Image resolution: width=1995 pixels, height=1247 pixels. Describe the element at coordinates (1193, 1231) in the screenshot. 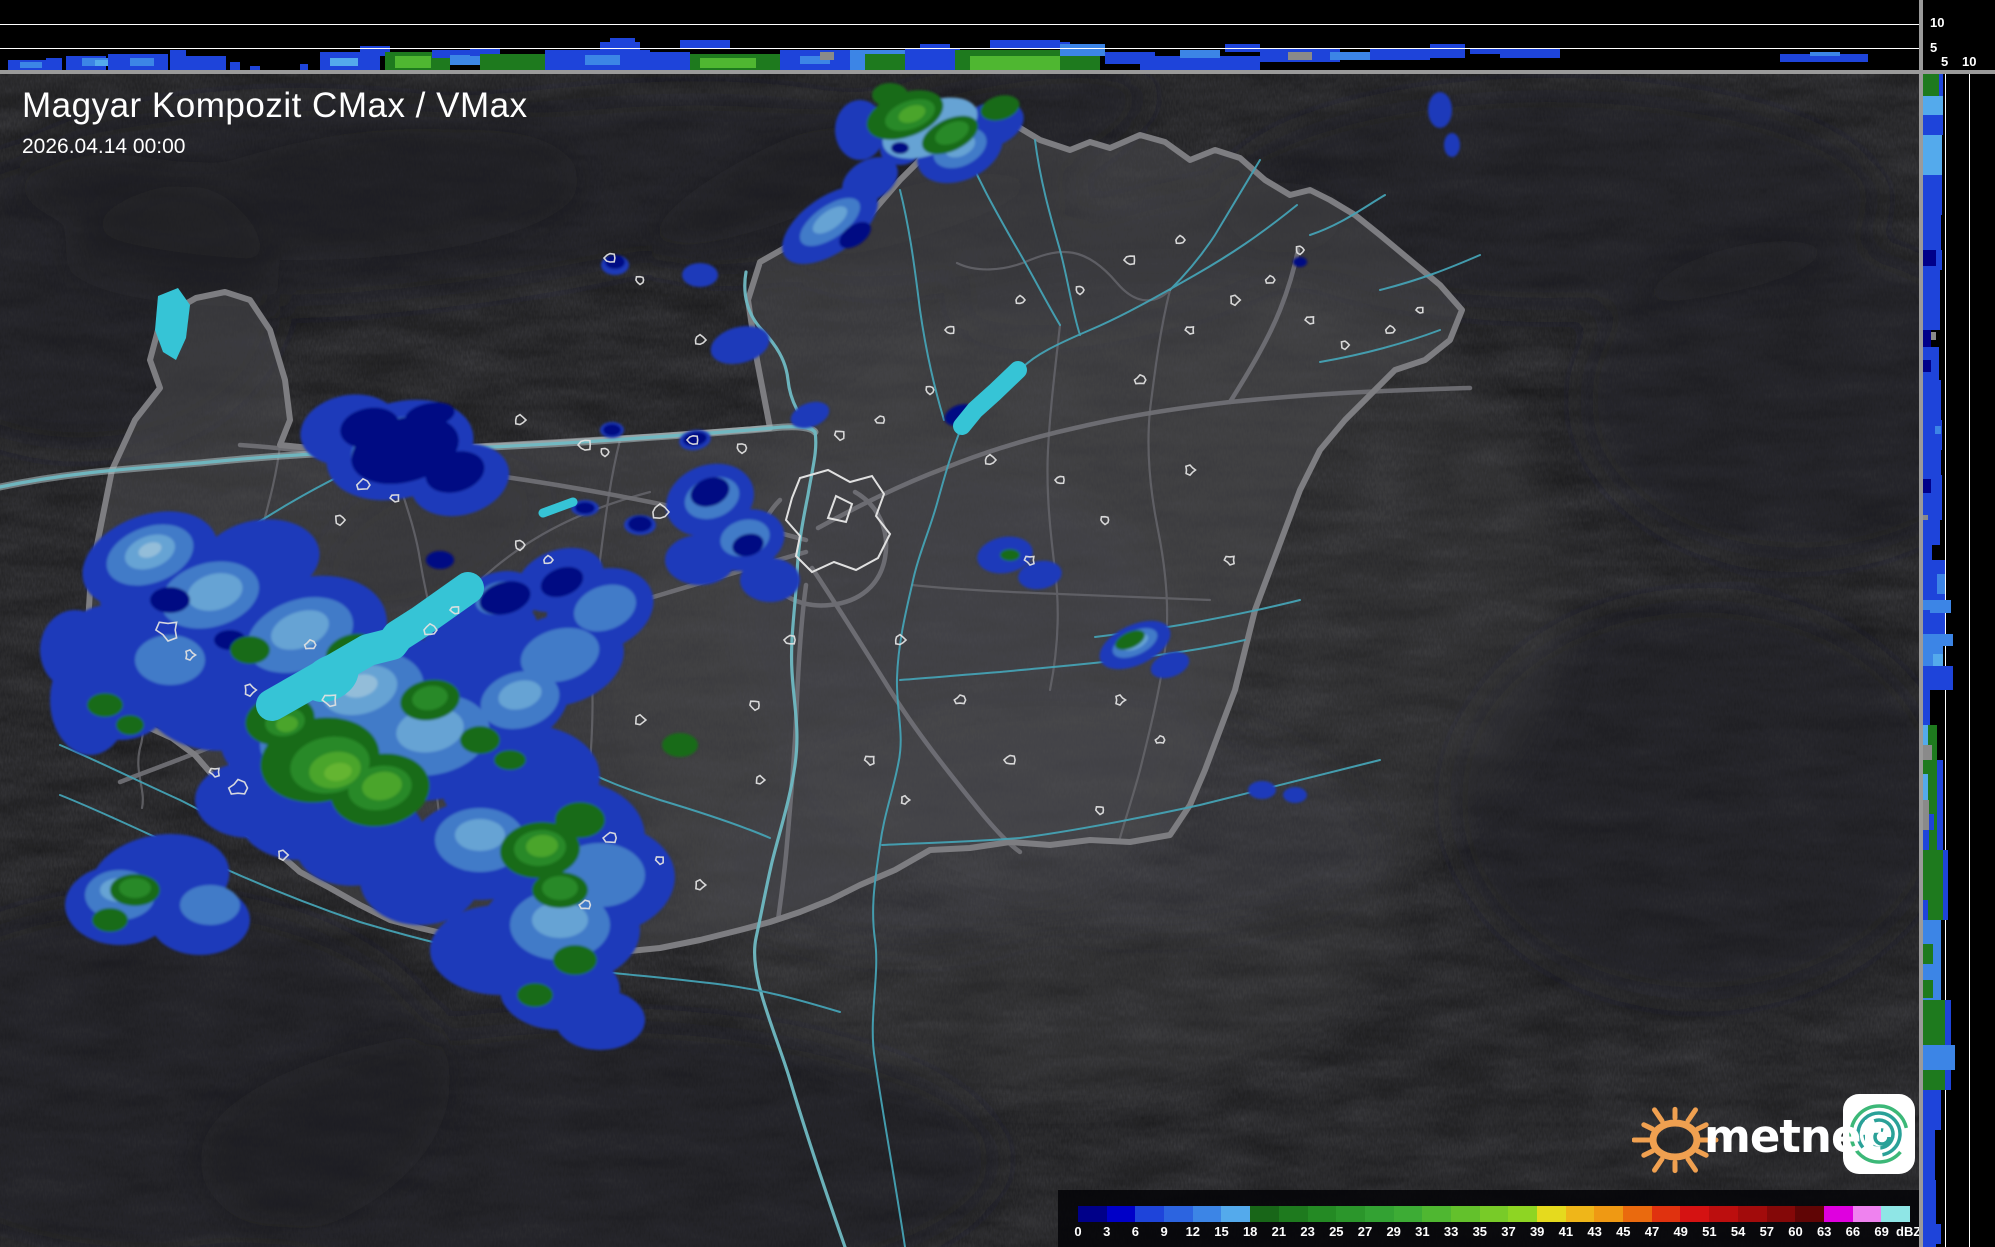

I see `dbz-tick-label: 12` at that location.